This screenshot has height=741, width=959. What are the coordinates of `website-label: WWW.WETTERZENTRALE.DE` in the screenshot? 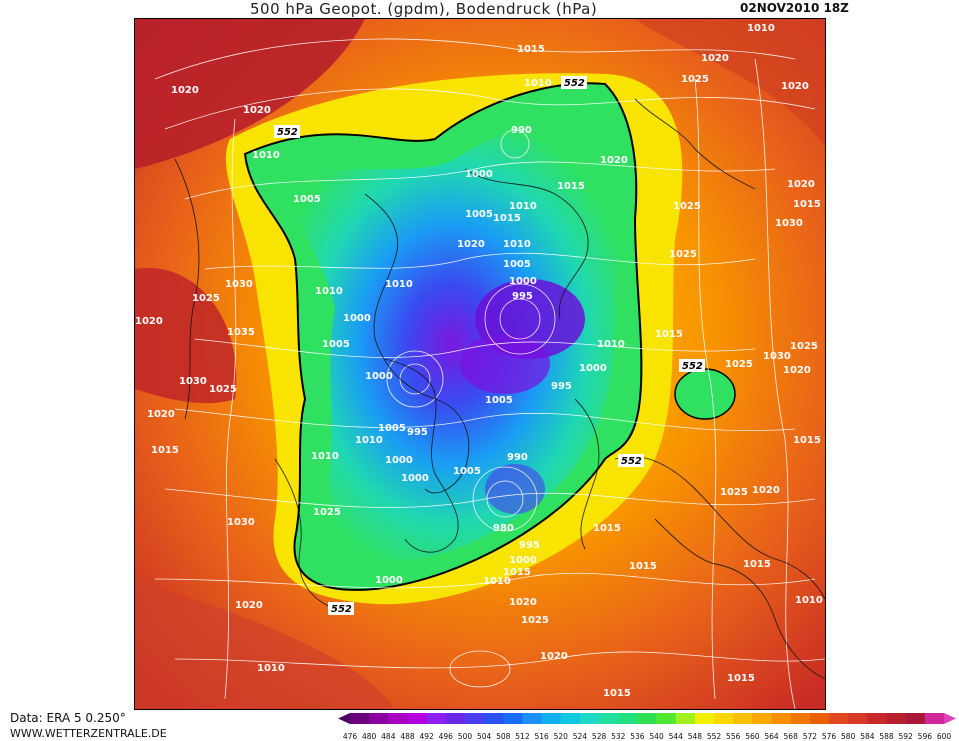 It's located at (88, 733).